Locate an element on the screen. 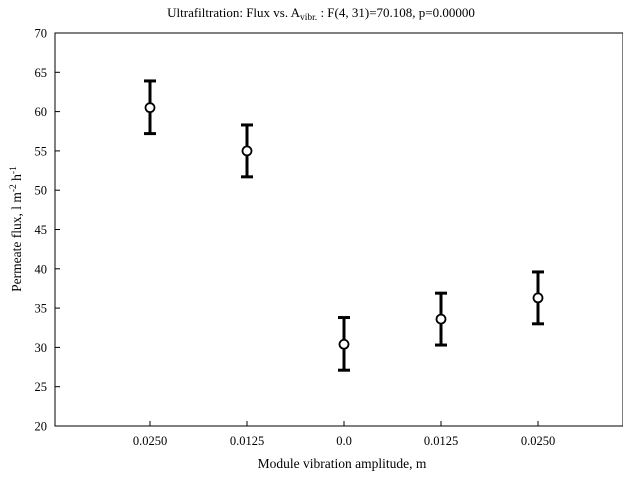 Image resolution: width=623 pixels, height=477 pixels. y-axis-label-sup2: -1 is located at coordinates (14, 170).